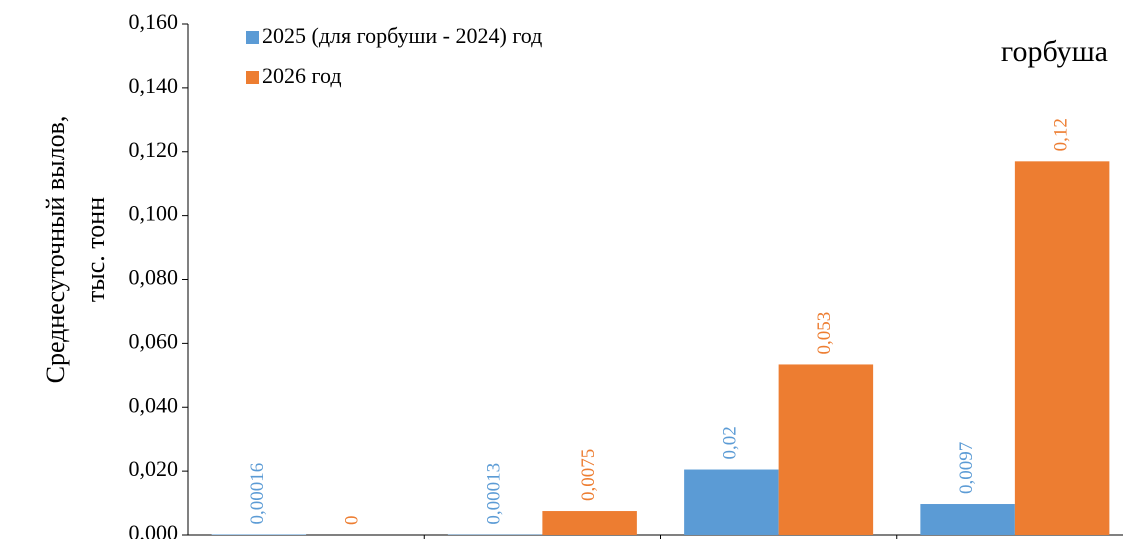  What do you see at coordinates (154, 340) in the screenshot?
I see `y-tick-label: 0,060` at bounding box center [154, 340].